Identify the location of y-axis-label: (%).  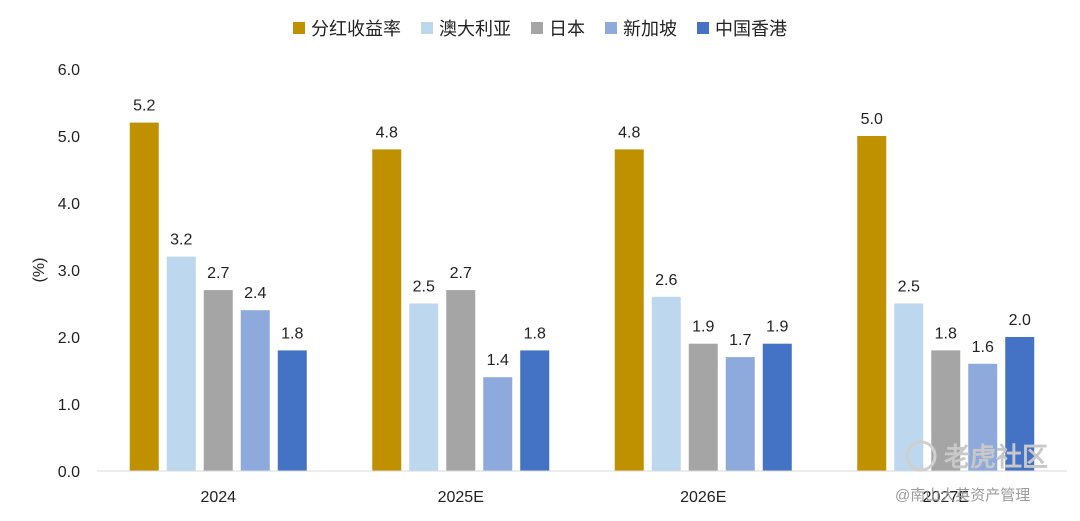
(39, 270).